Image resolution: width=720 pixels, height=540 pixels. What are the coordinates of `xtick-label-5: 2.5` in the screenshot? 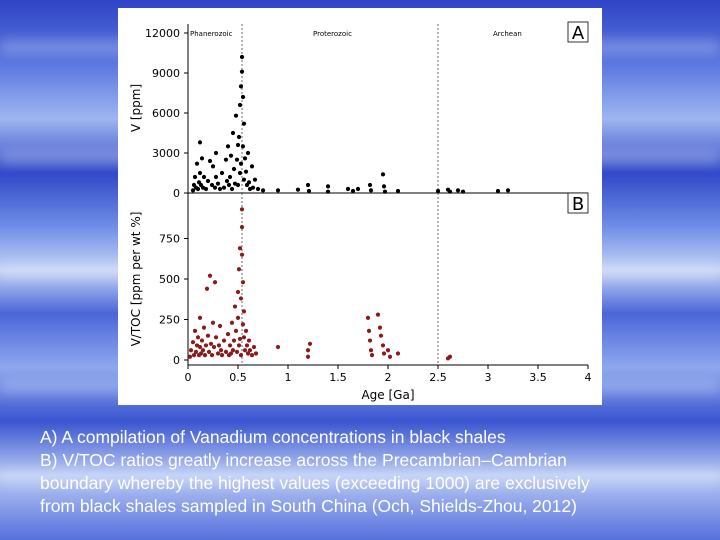 It's located at (438, 377).